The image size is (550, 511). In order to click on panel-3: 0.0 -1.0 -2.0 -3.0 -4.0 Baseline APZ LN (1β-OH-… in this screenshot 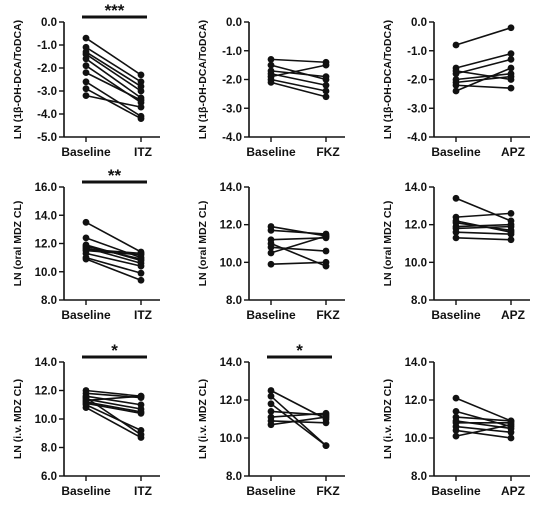, I will do `click(456, 88)`.